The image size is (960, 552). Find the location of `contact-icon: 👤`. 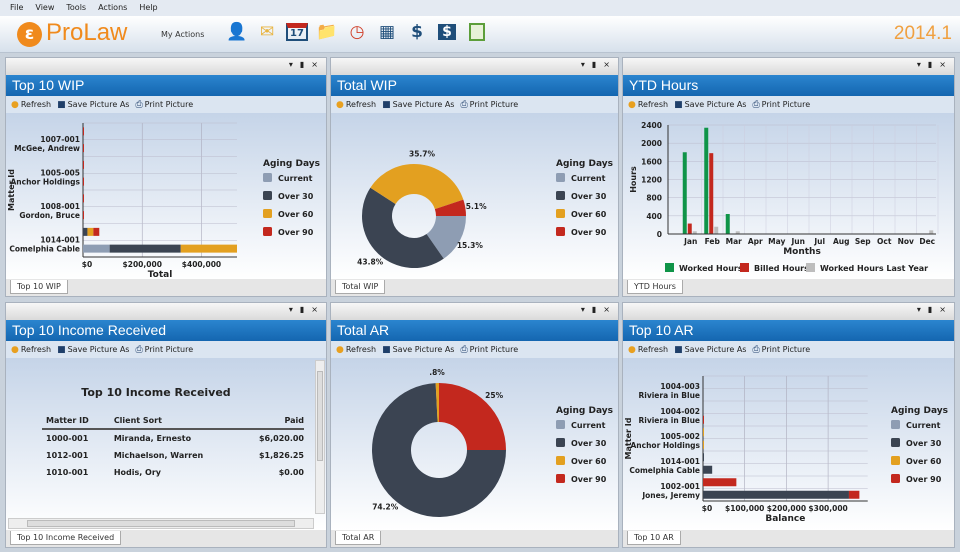

contact-icon: 👤 is located at coordinates (237, 32).